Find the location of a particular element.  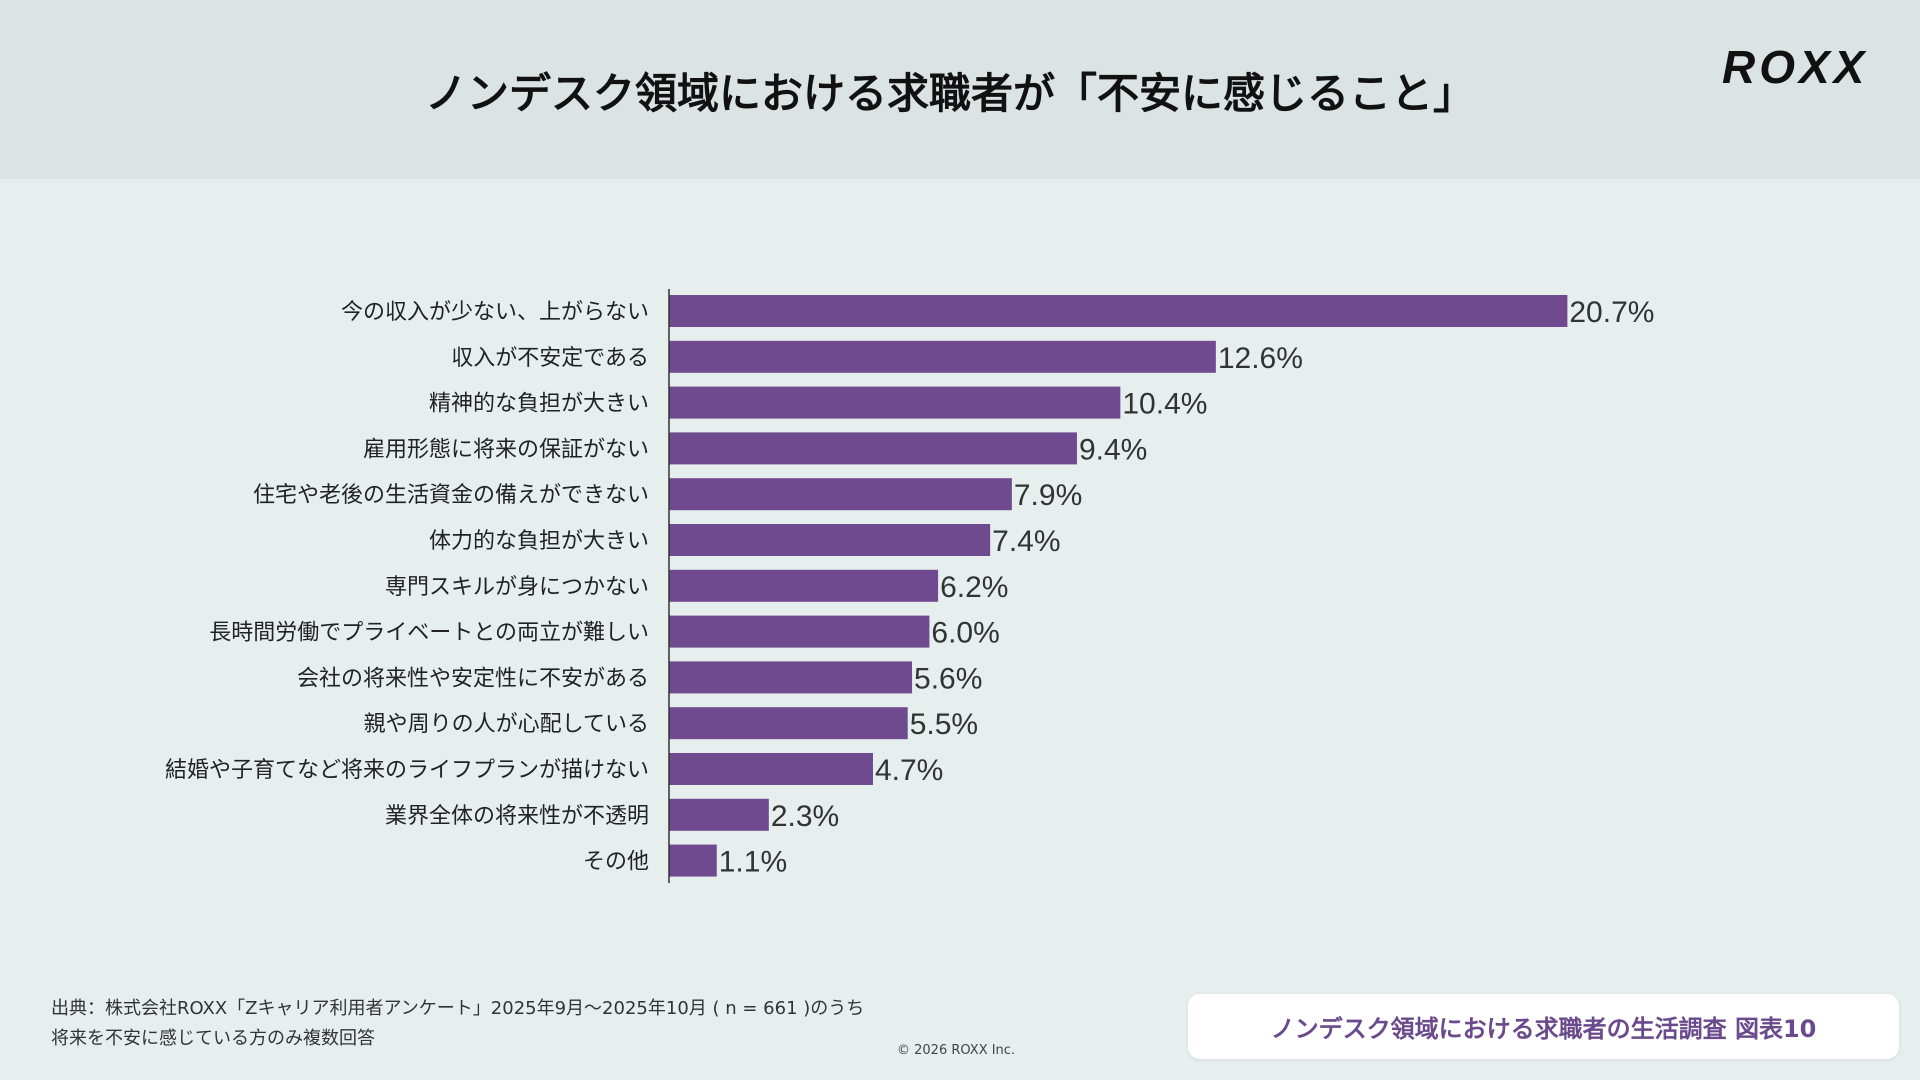

figure-badge: ノンデスク領域における求職者の生活調査 図表10 is located at coordinates (1543, 1026).